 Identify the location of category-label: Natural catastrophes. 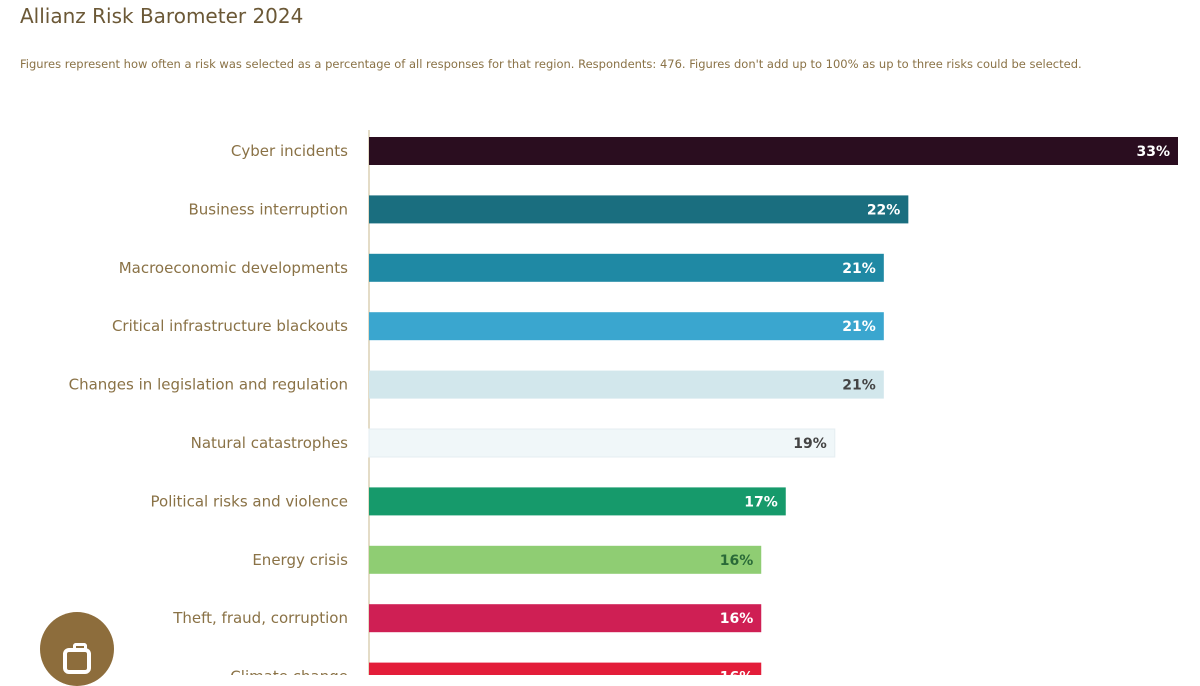
(270, 443).